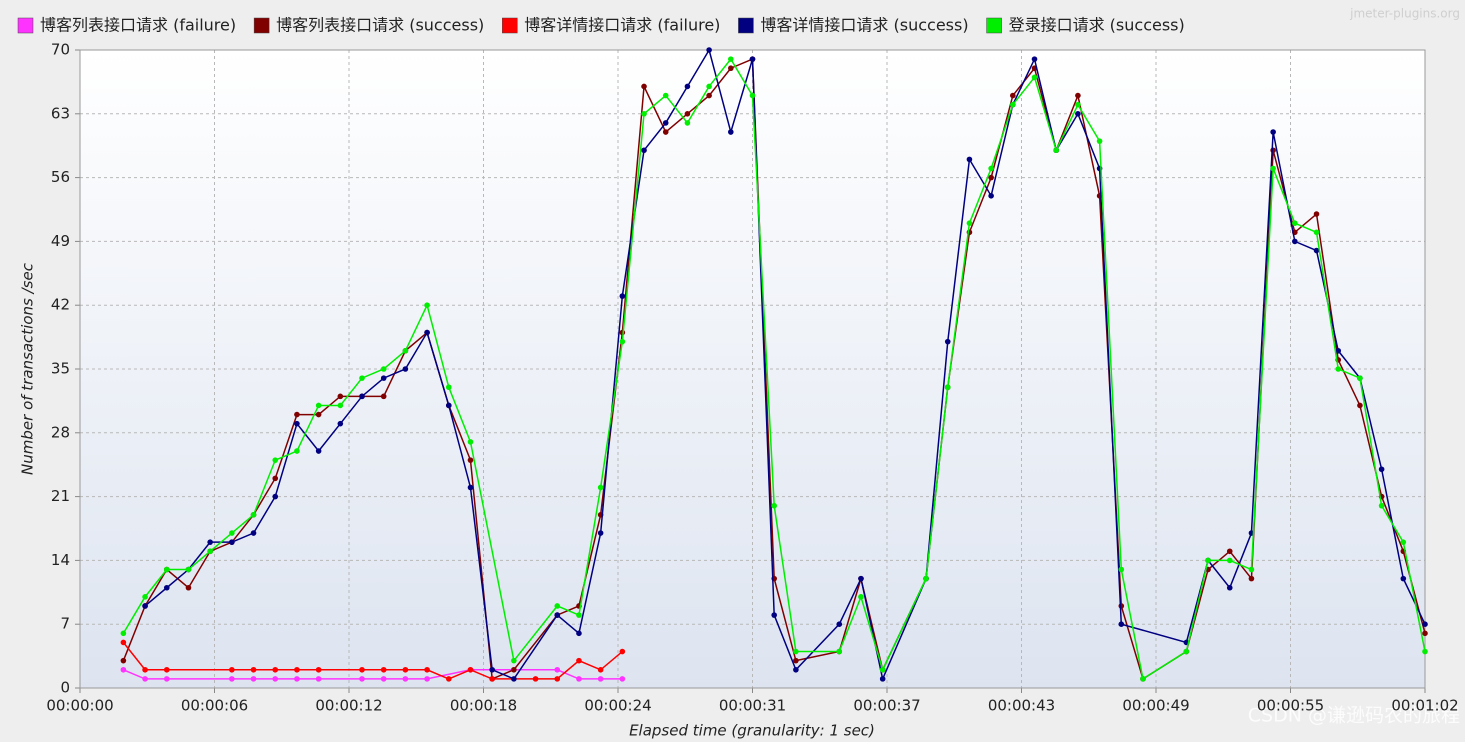  What do you see at coordinates (214, 706) in the screenshot?
I see `x-tick-label: 00:00:06` at bounding box center [214, 706].